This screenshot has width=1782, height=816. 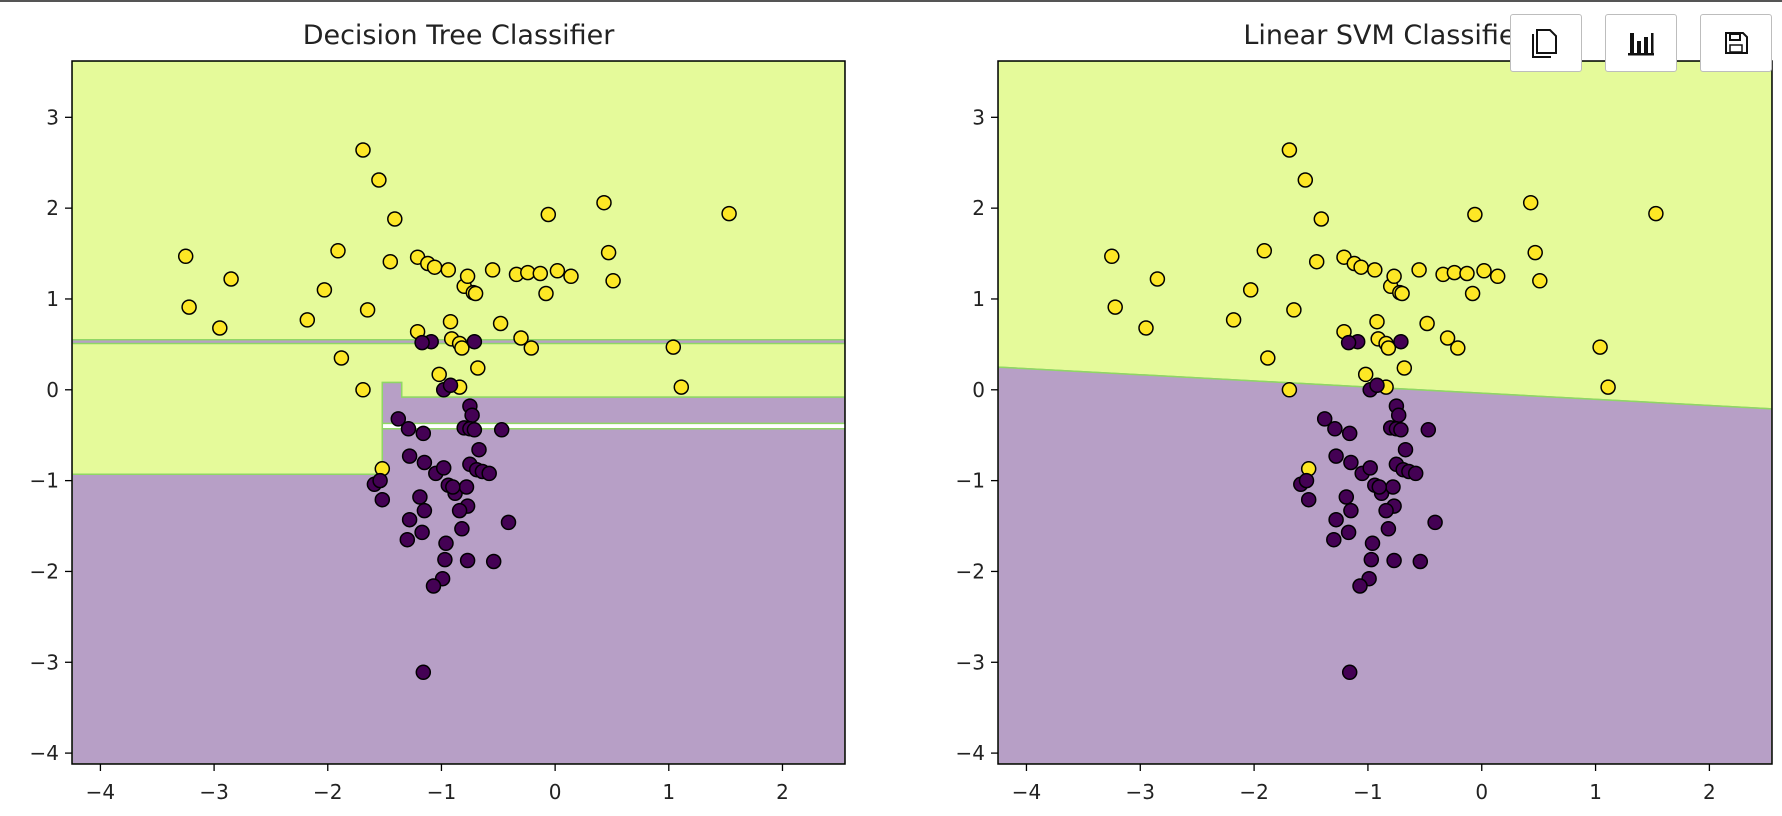 What do you see at coordinates (978, 208) in the screenshot?
I see `y-tick-label: 2` at bounding box center [978, 208].